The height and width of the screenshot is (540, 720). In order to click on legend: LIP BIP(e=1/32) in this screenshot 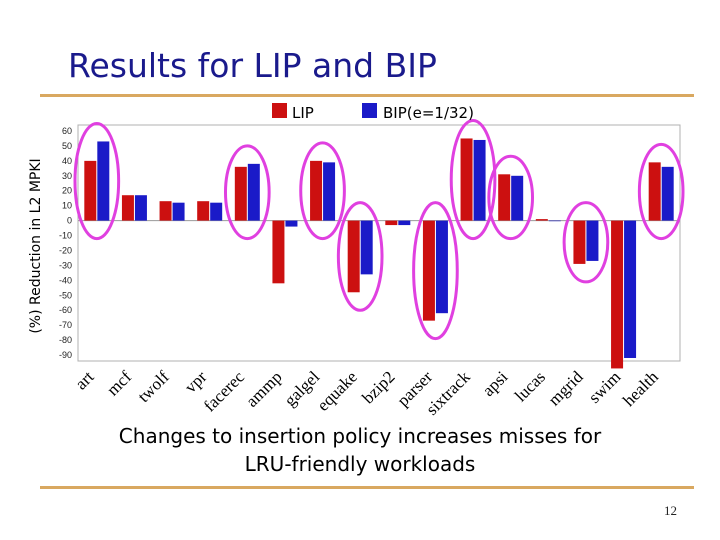, I will do `click(373, 112)`.